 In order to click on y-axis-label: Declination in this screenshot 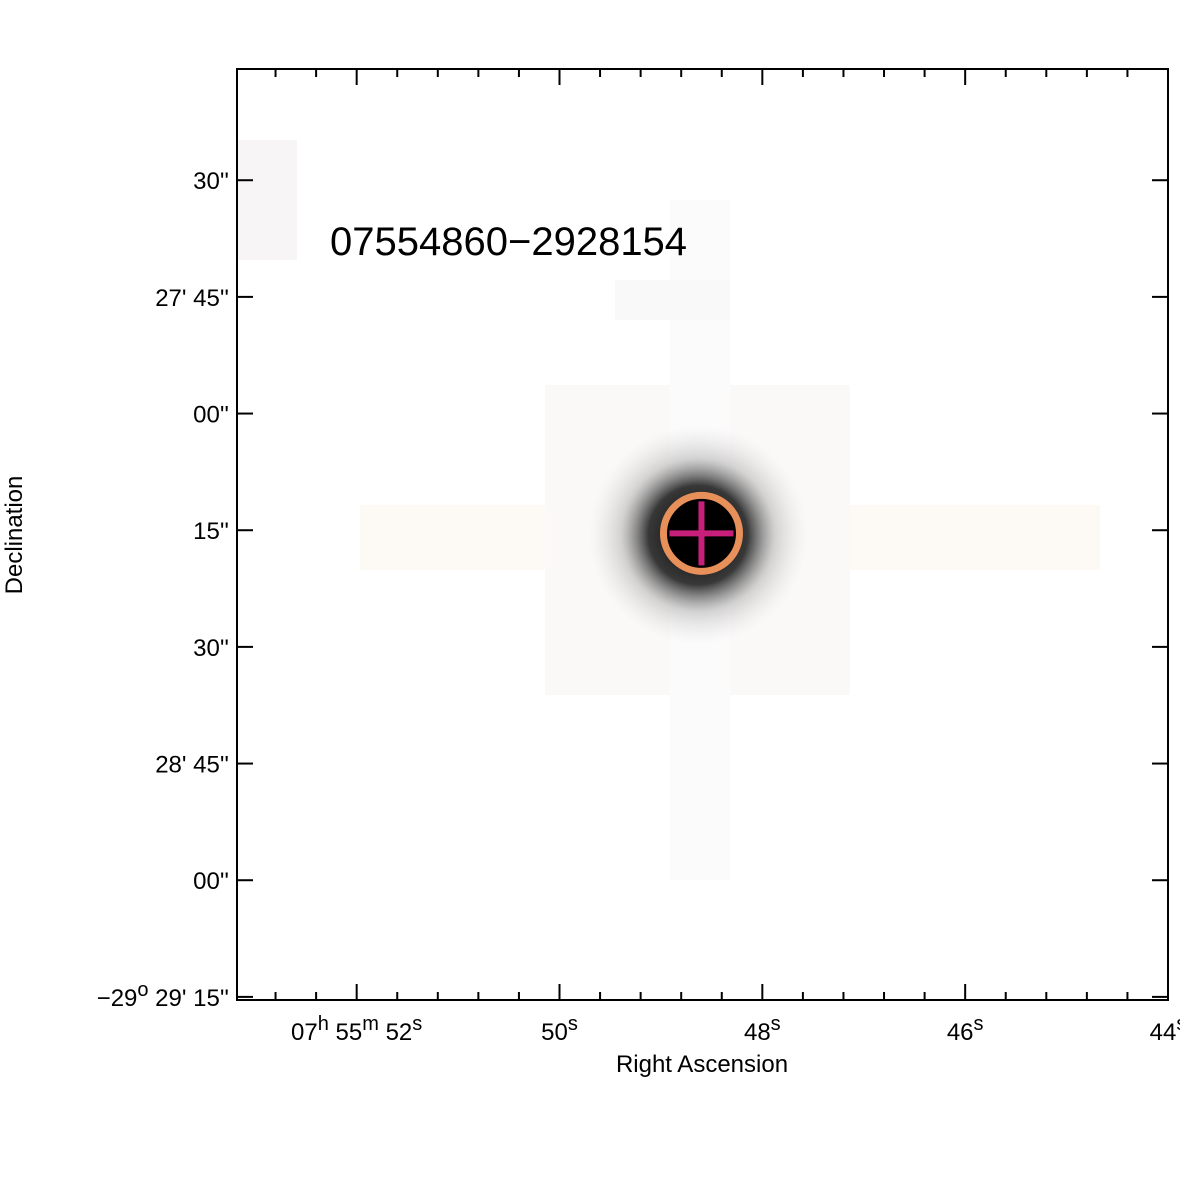, I will do `click(14, 535)`.